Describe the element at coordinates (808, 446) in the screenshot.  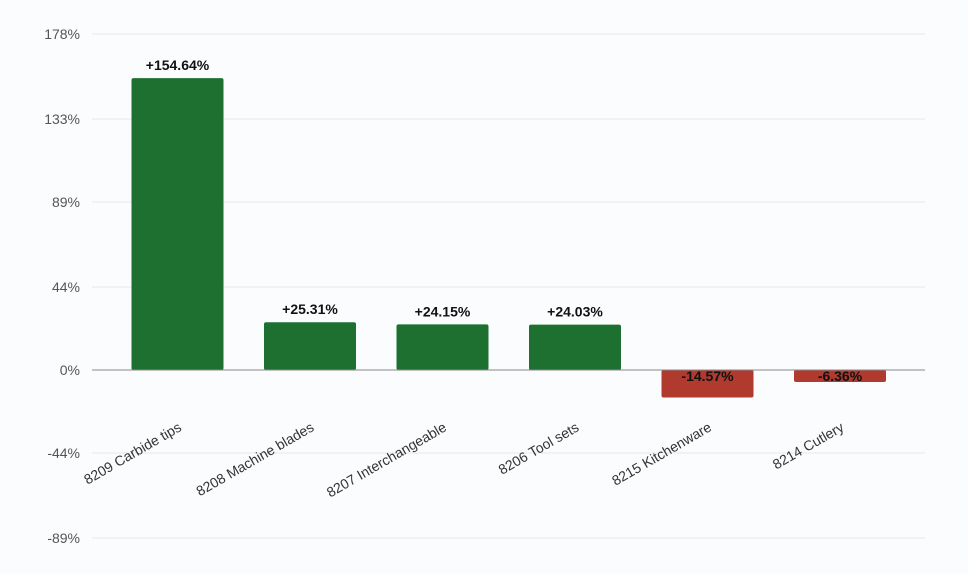
I see `category-label: 8214 Cutlery` at that location.